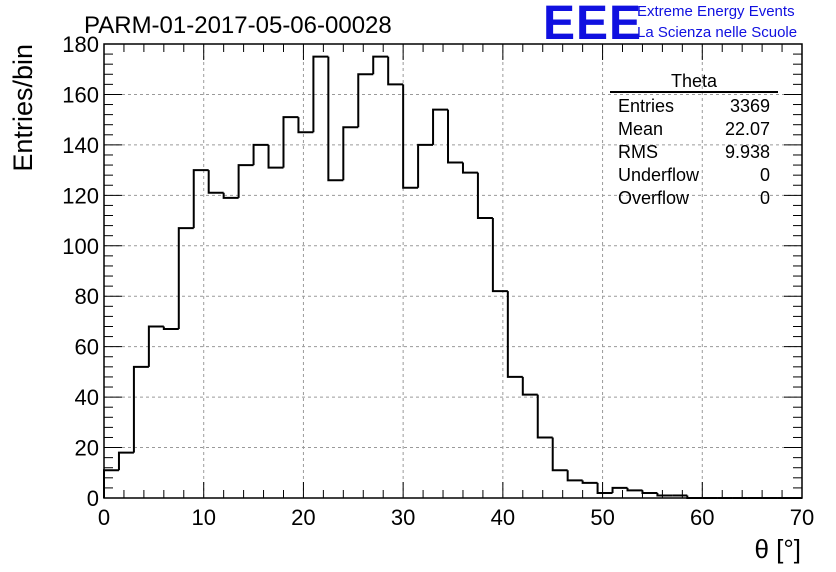  Describe the element at coordinates (93, 498) in the screenshot. I see `y-tick-label: 0` at that location.